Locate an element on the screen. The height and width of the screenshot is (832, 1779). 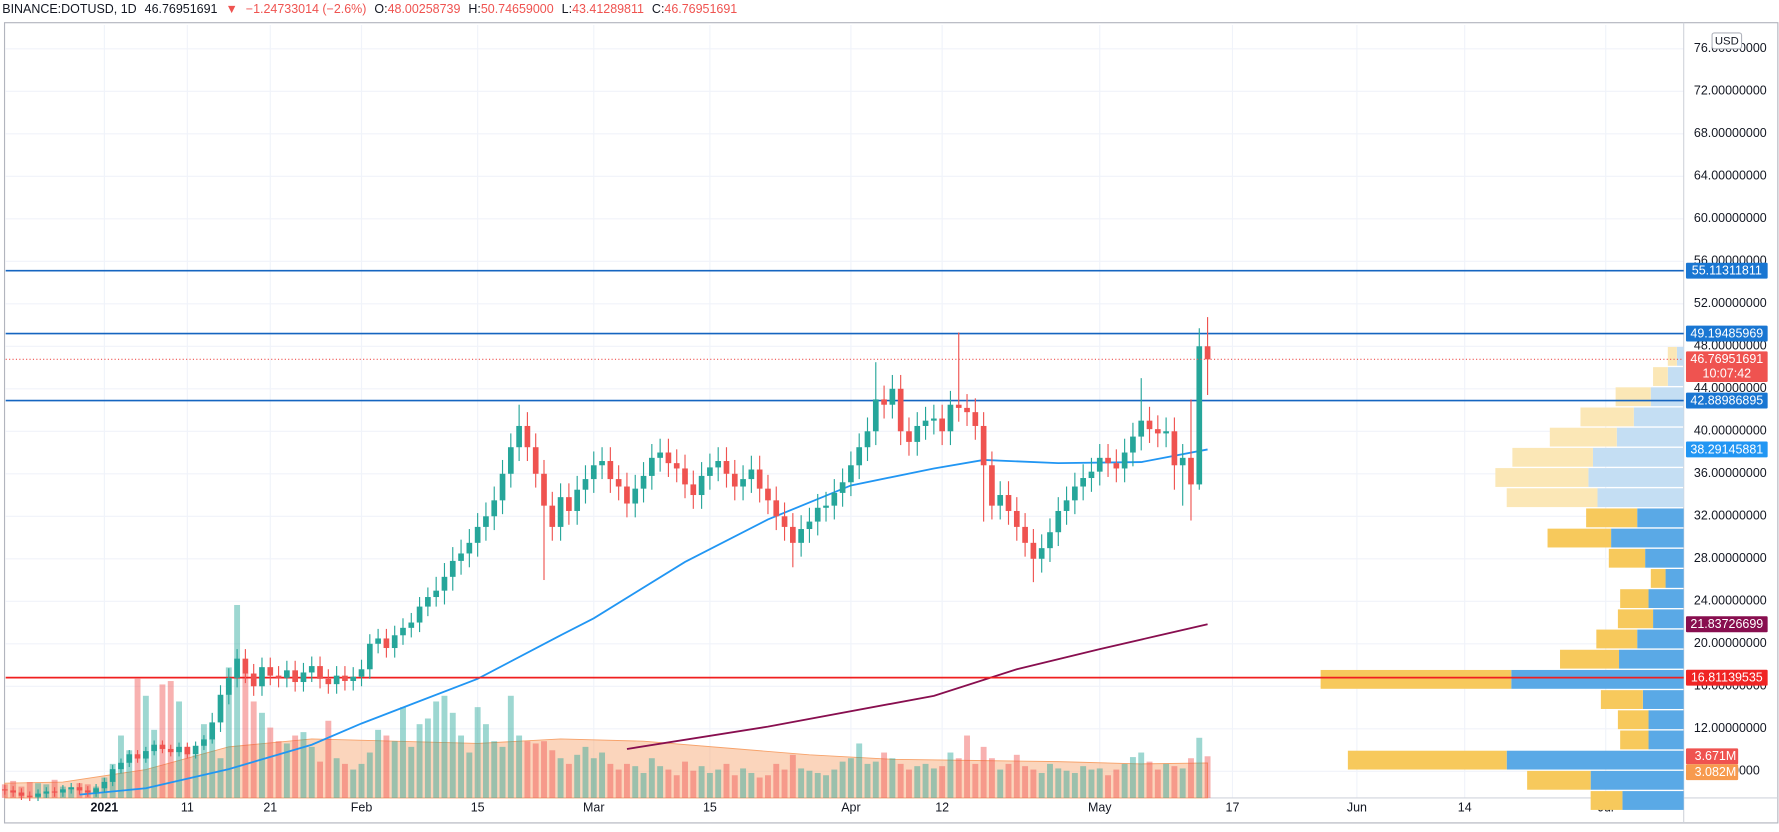
y-tick-label: 52.00000000 is located at coordinates (1730, 303).